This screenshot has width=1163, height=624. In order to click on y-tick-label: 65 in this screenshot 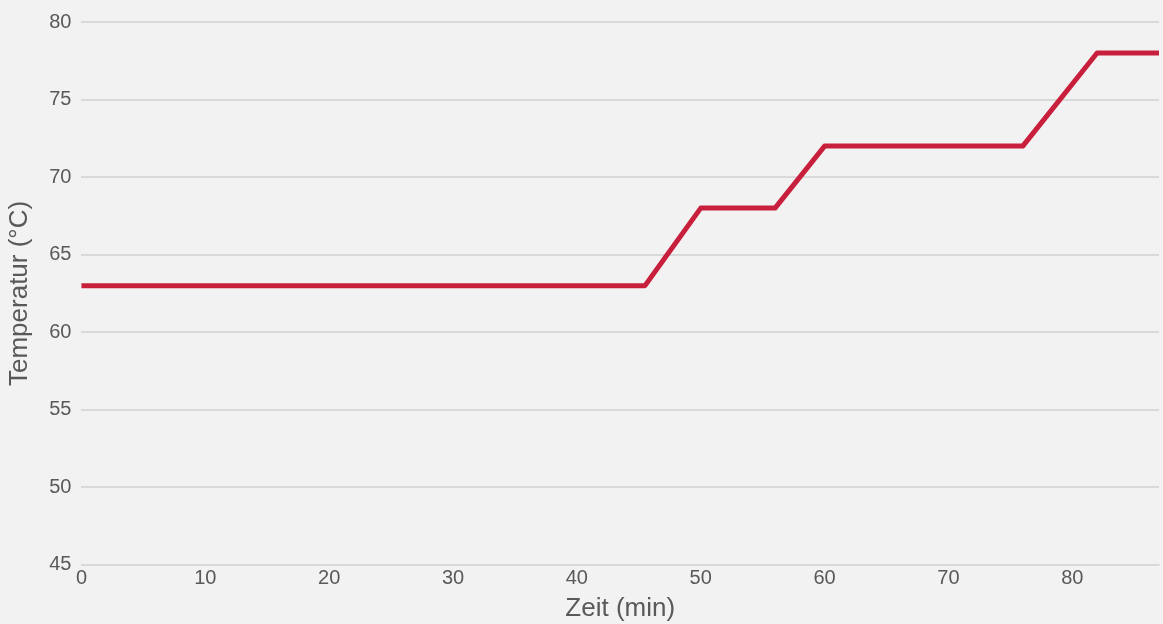, I will do `click(60, 253)`.